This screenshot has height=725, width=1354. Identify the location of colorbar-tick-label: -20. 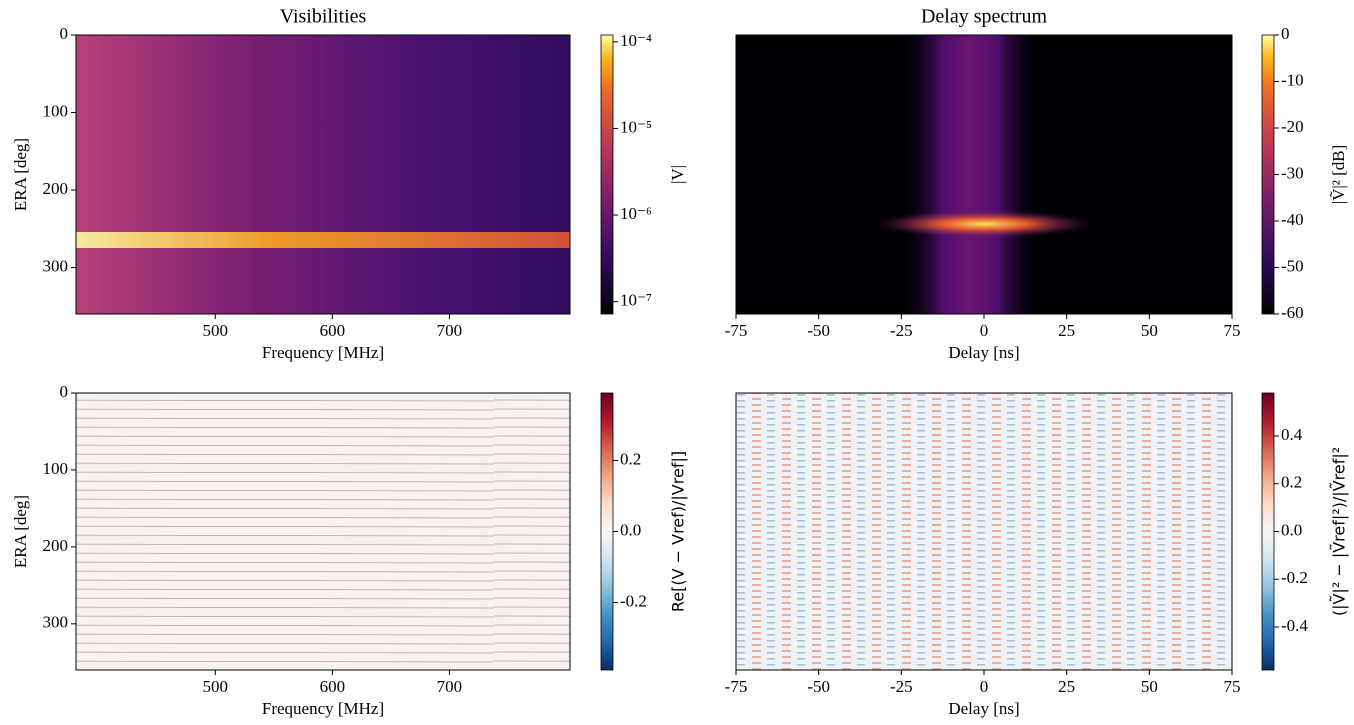
(1292, 126).